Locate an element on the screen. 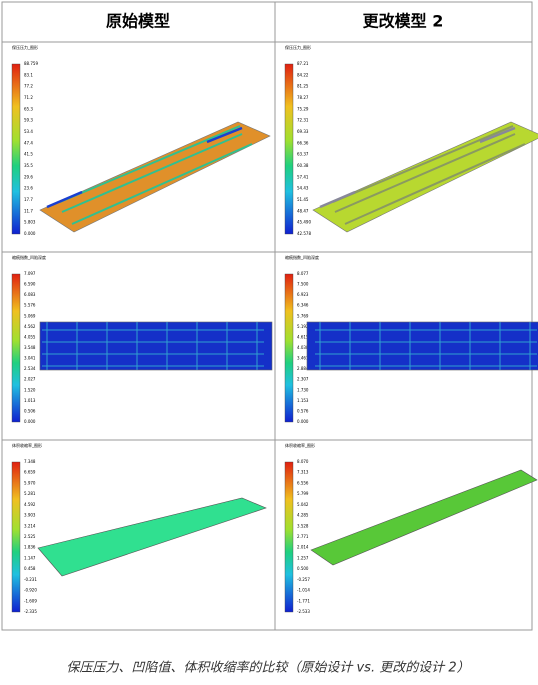 The width and height of the screenshot is (538, 685). legend-label: 0.506 is located at coordinates (30, 410).